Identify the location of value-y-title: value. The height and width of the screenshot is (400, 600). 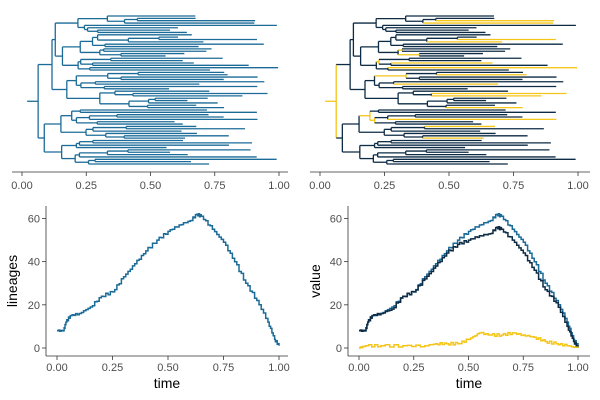
(315, 281).